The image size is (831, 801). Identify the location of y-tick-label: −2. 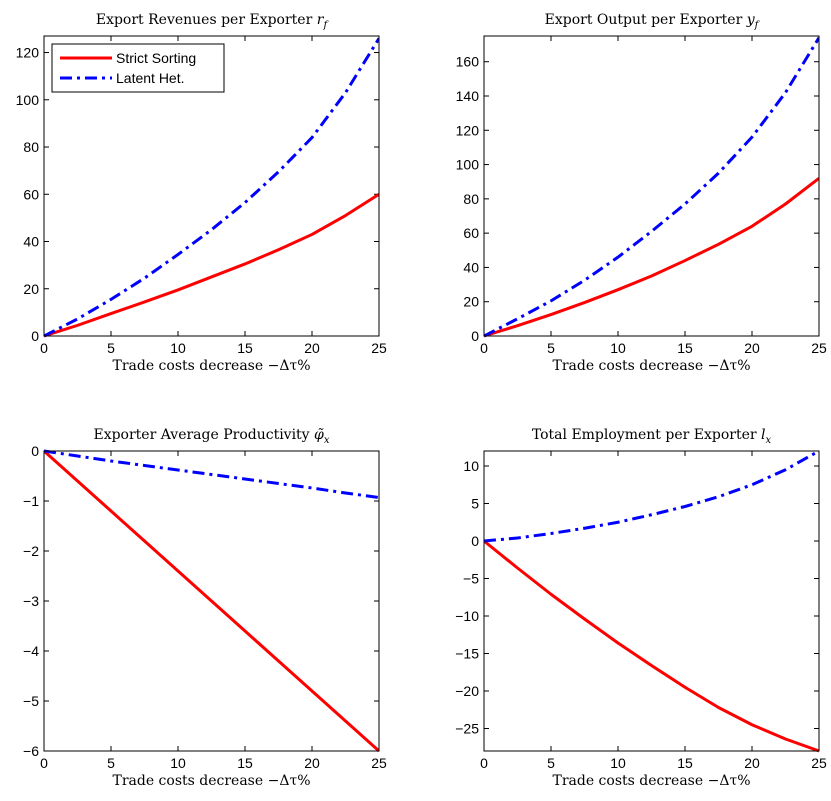
(31, 551).